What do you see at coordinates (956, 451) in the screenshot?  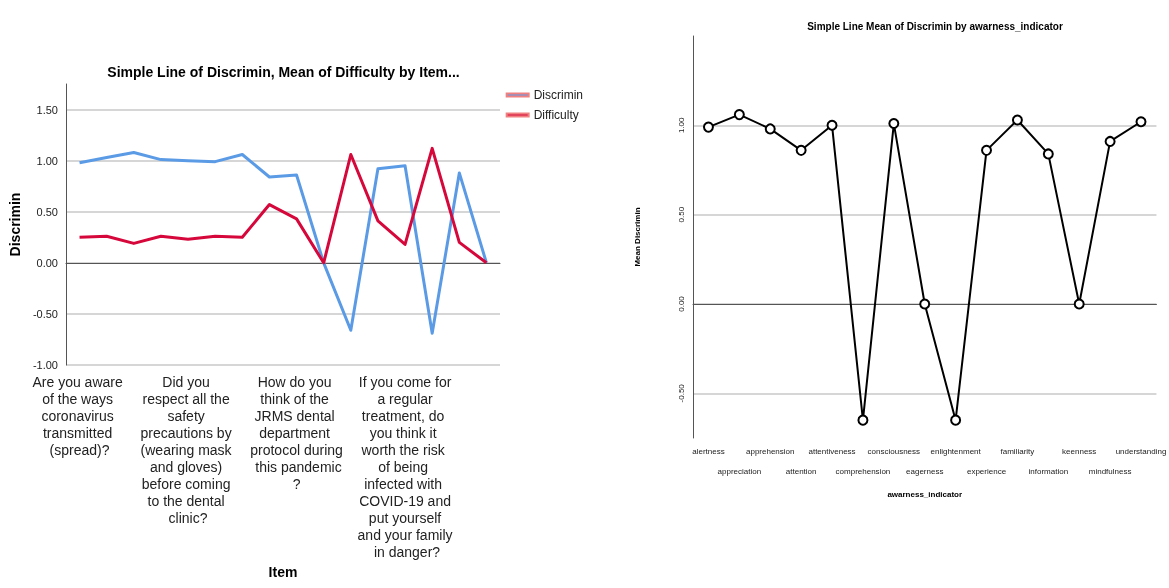 I see `x-tick-label: enlightenment` at bounding box center [956, 451].